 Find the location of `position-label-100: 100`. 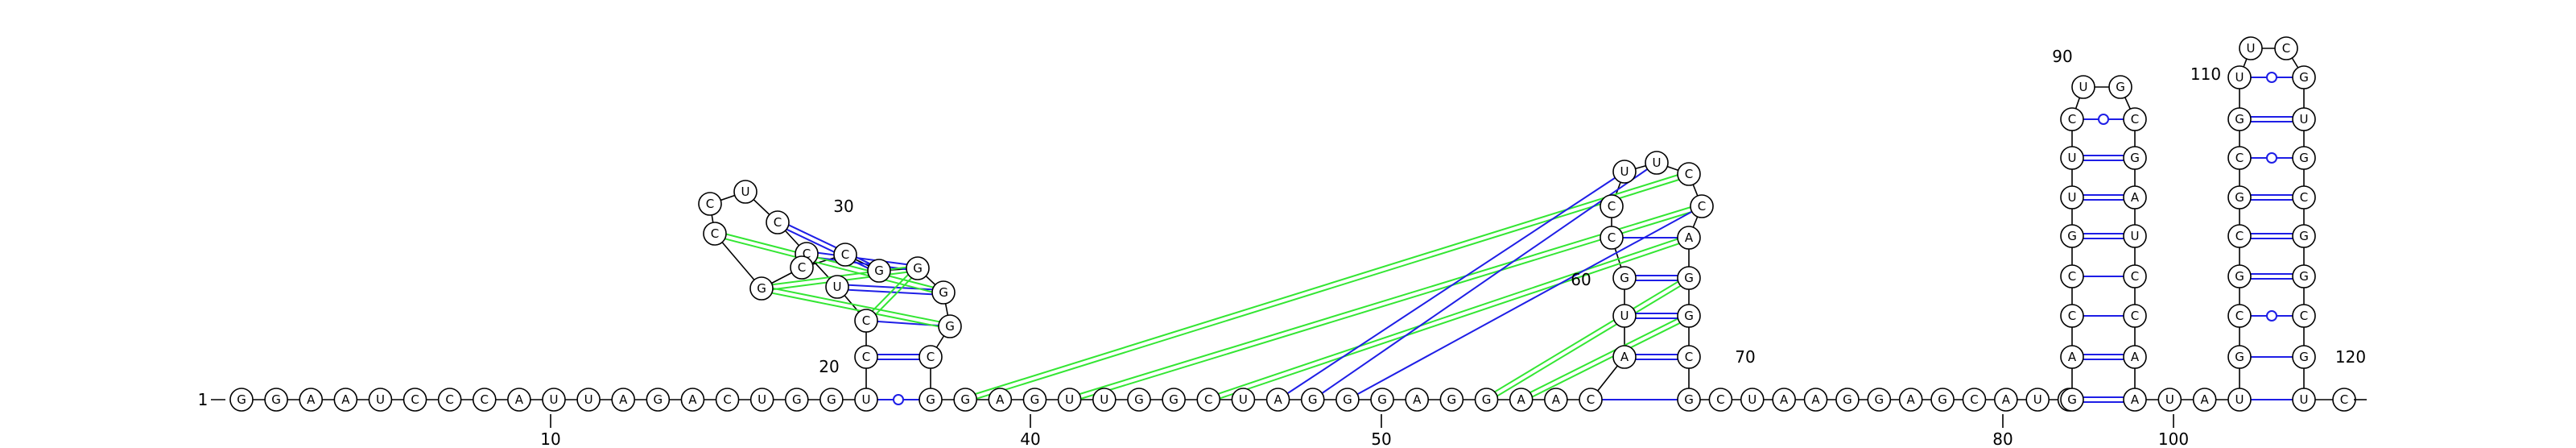

position-label-100: 100 is located at coordinates (2173, 438).